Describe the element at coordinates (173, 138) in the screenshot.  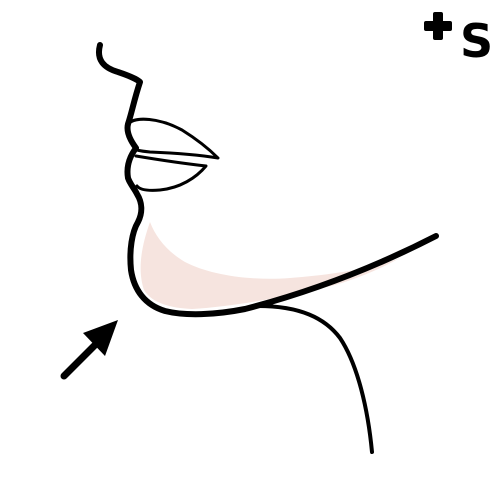
I see `upper-lip` at that location.